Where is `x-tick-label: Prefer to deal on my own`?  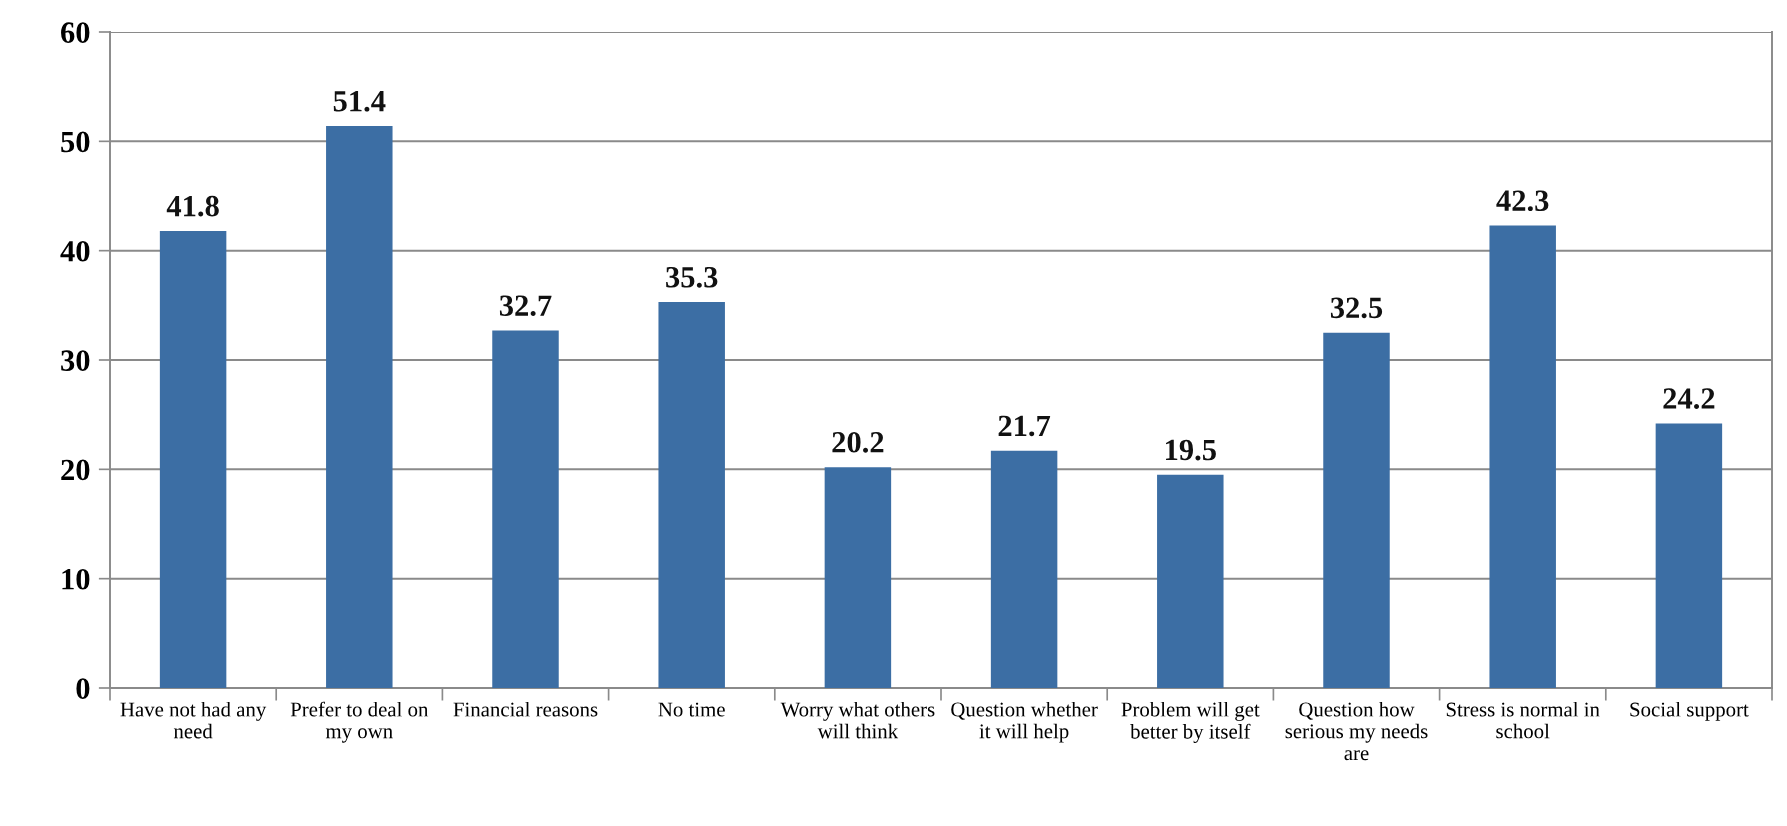 x-tick-label: Prefer to deal on my own is located at coordinates (359, 722).